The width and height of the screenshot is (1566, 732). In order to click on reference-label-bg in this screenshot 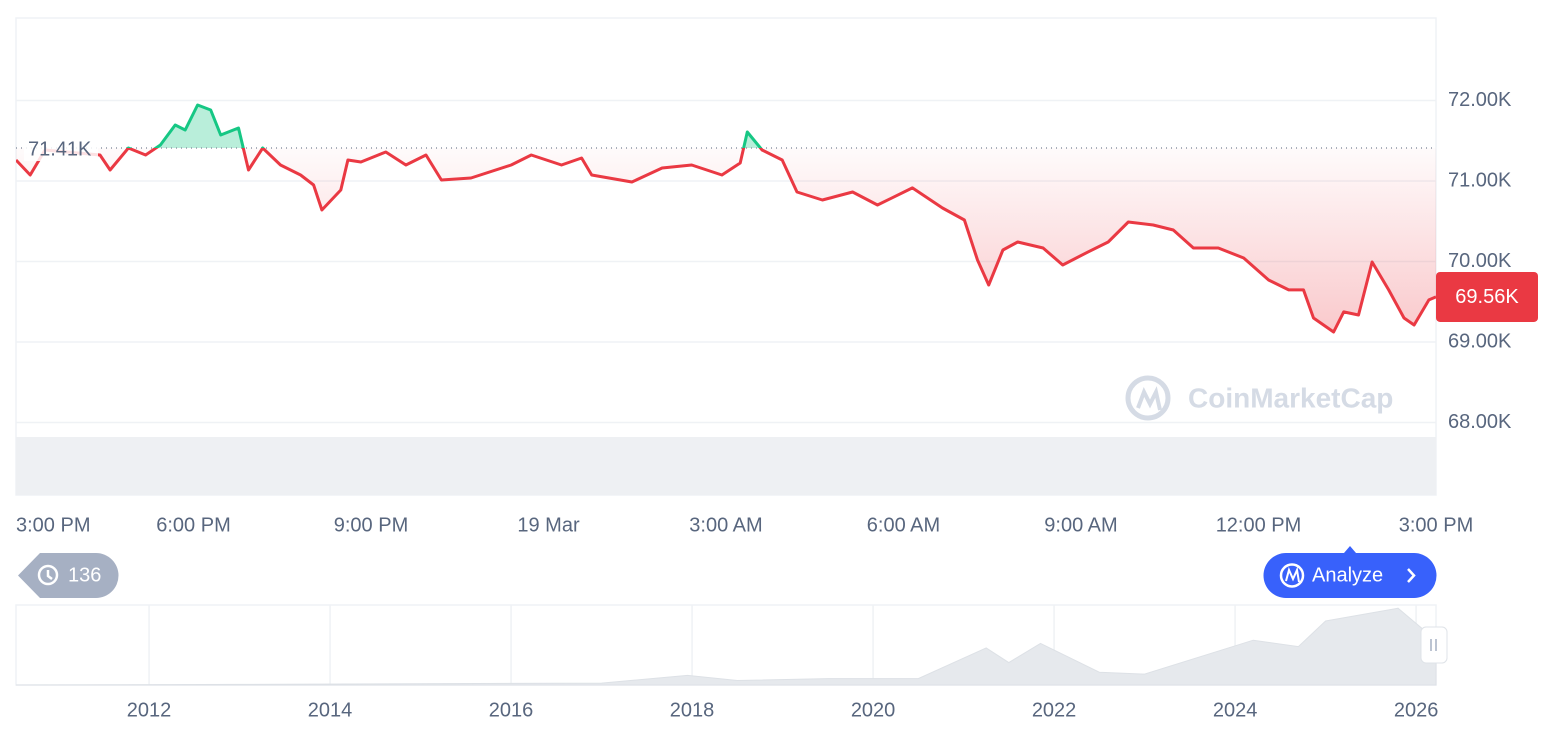, I will do `click(61, 148)`.